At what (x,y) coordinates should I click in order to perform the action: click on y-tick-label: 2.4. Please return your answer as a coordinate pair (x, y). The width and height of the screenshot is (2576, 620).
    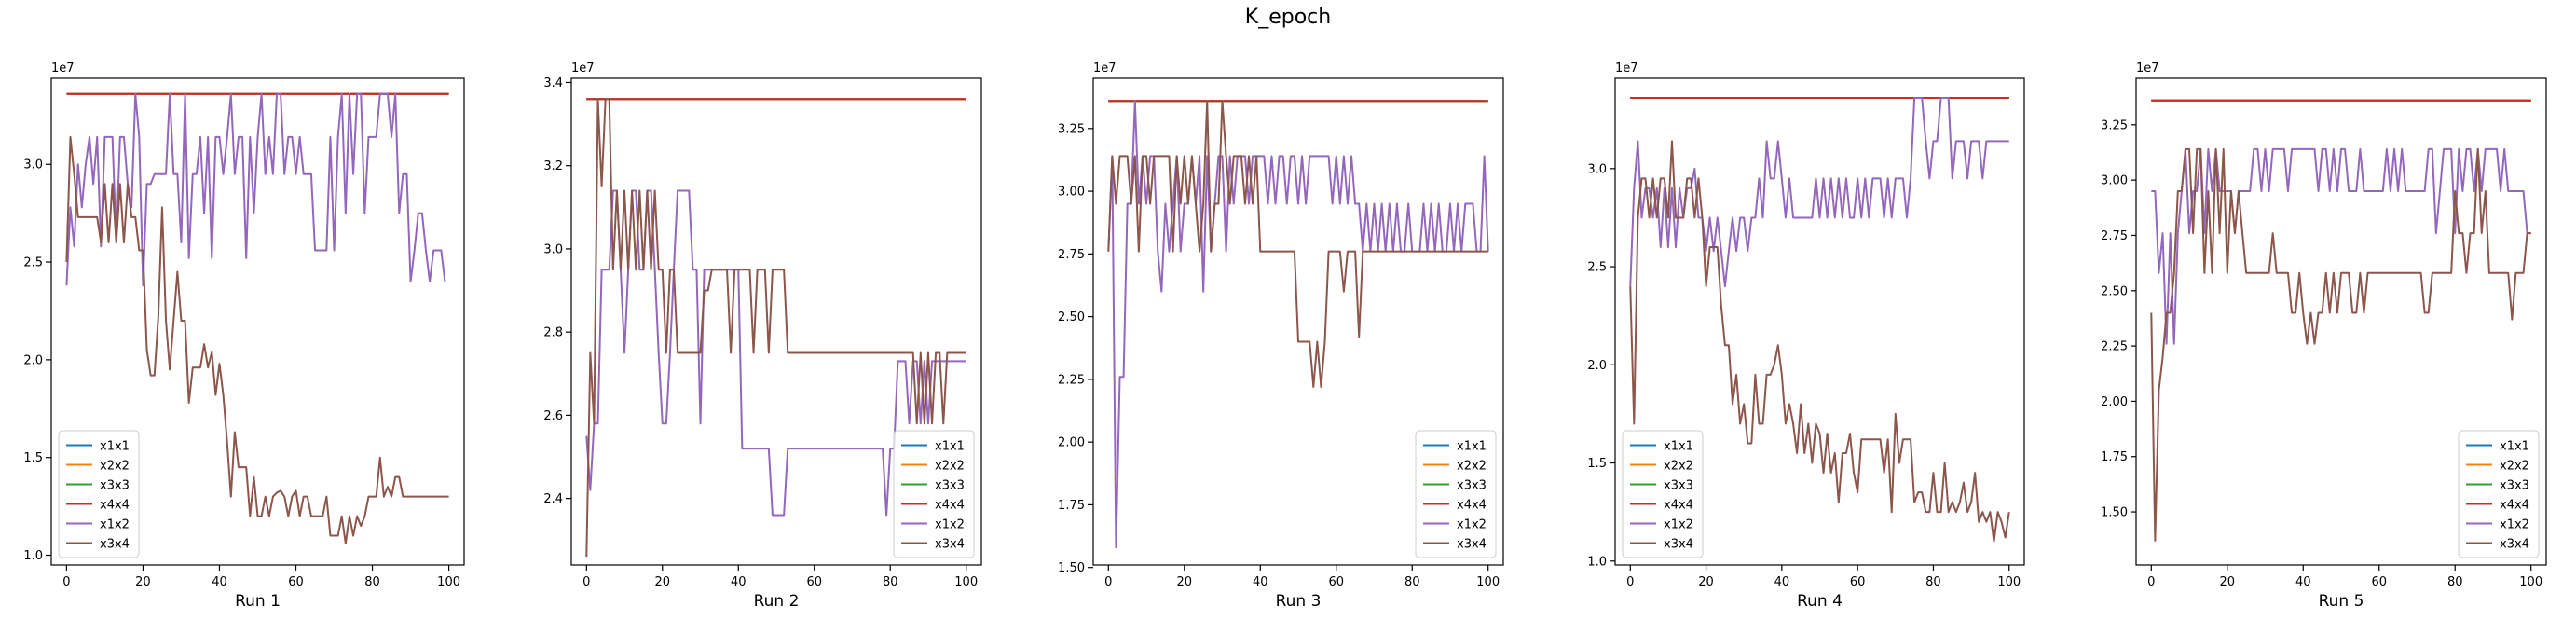
    Looking at the image, I should click on (553, 499).